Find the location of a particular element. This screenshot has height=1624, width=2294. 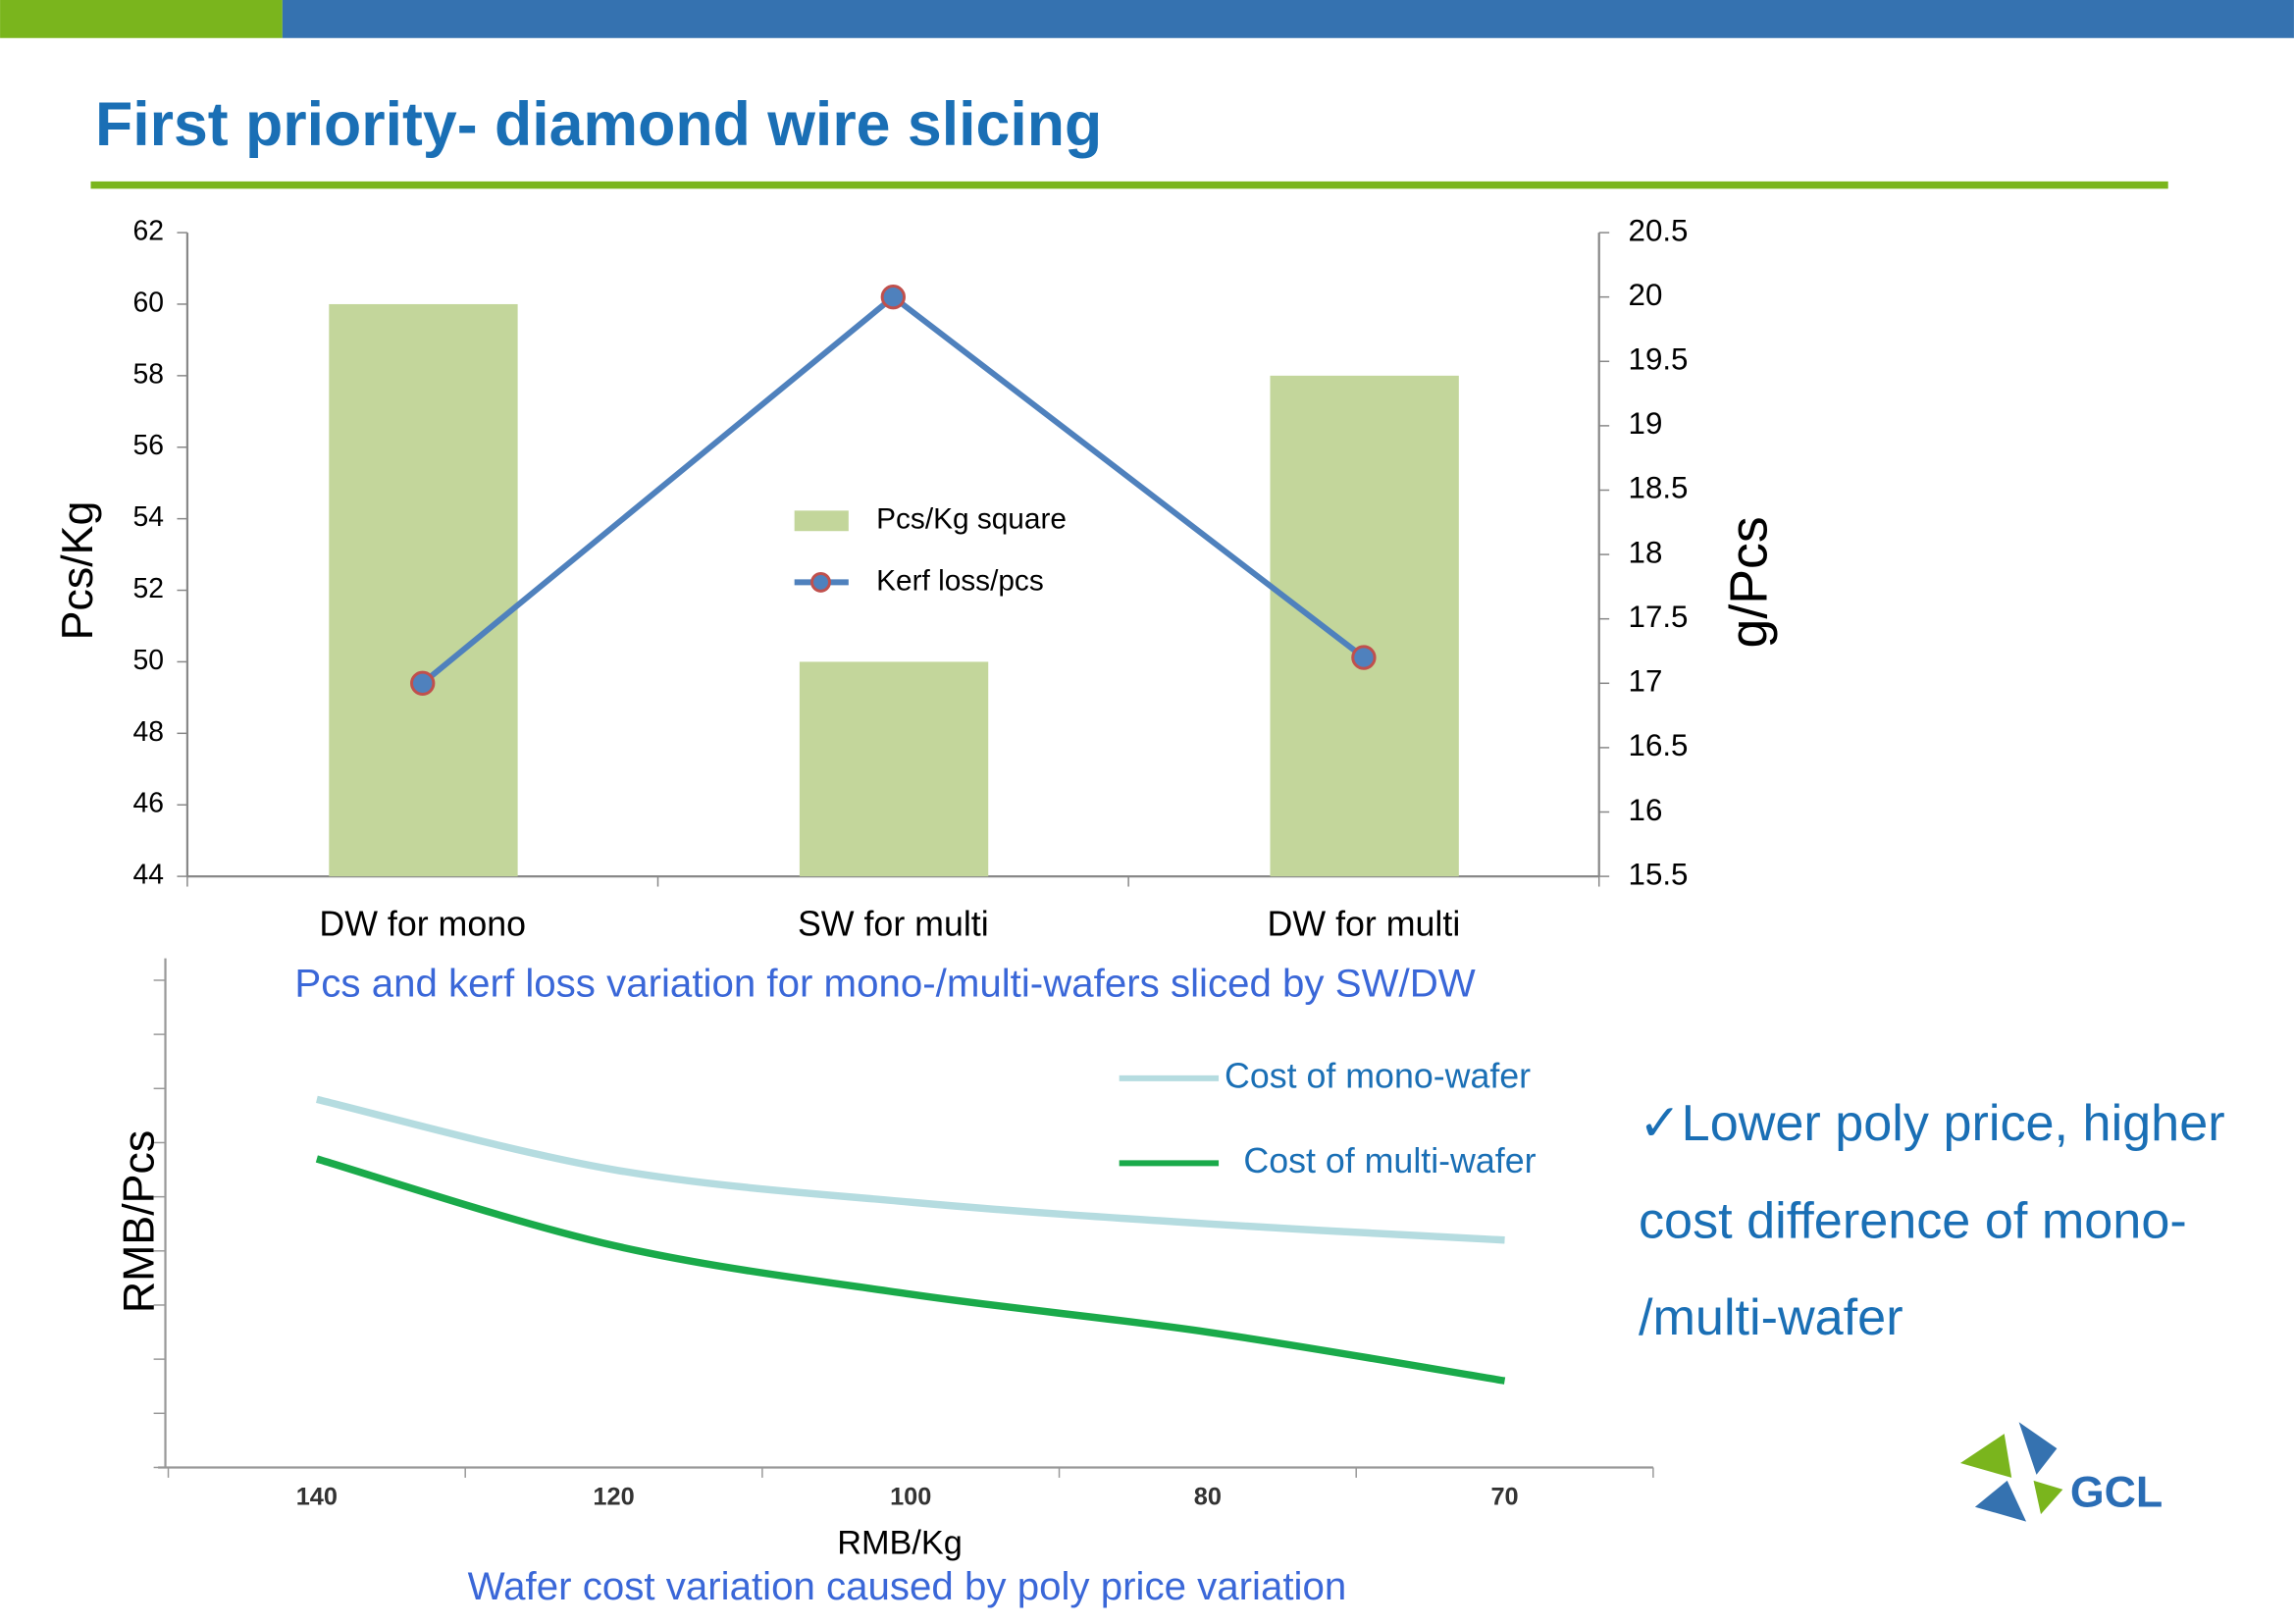

header-green is located at coordinates (141, 19).